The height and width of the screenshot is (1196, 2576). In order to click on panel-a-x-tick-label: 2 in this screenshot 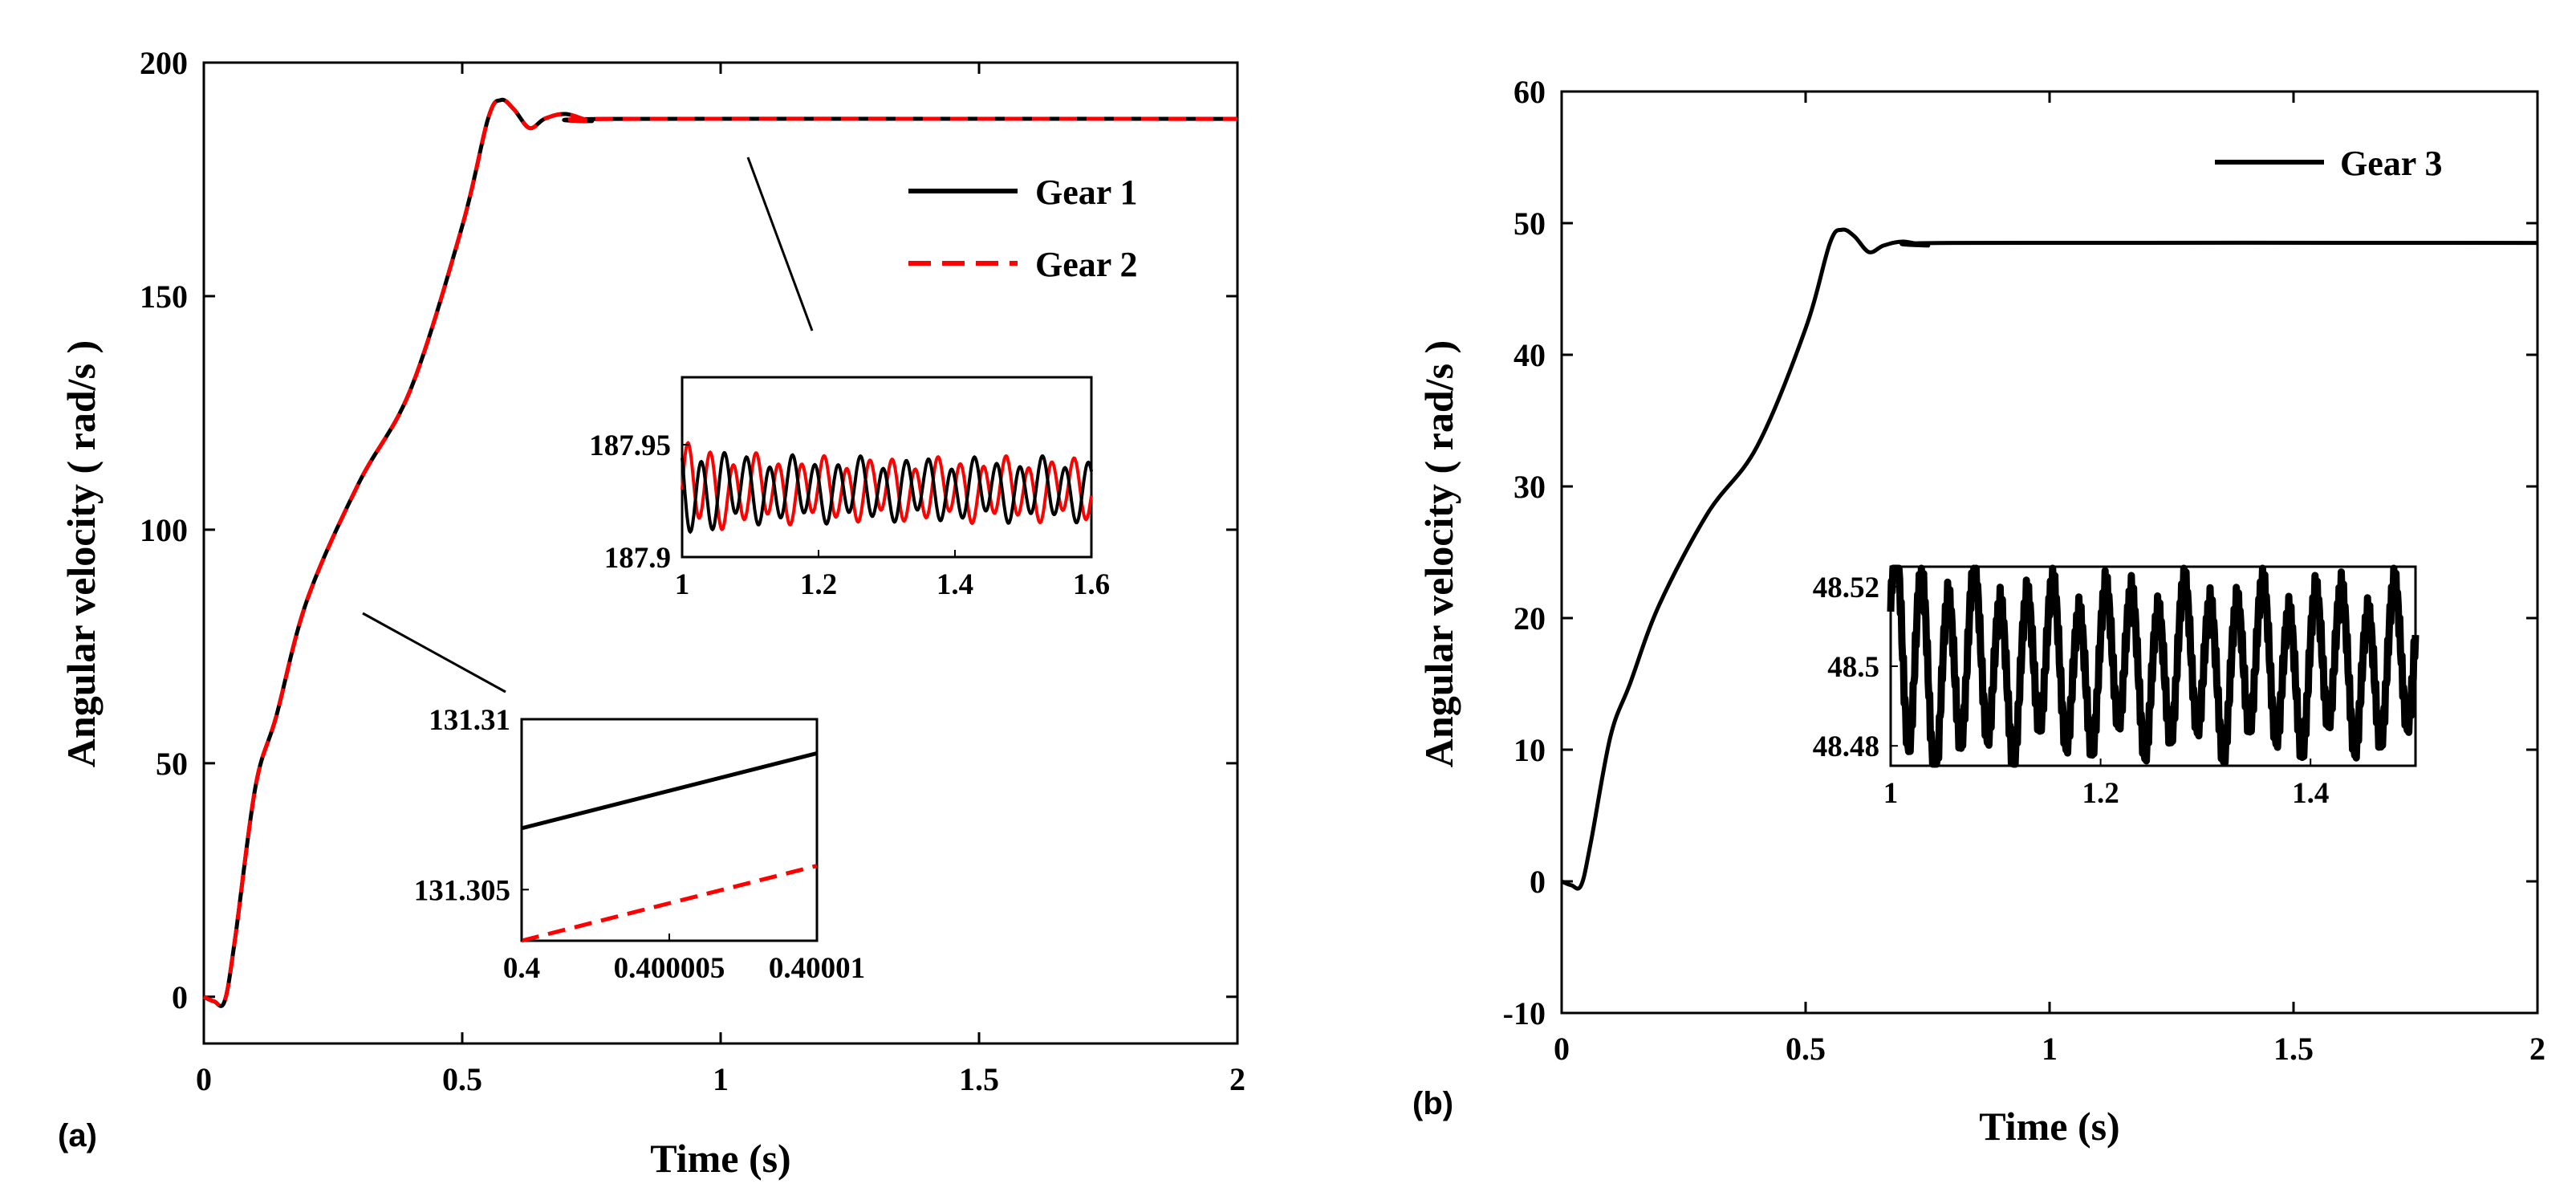, I will do `click(1237, 1079)`.